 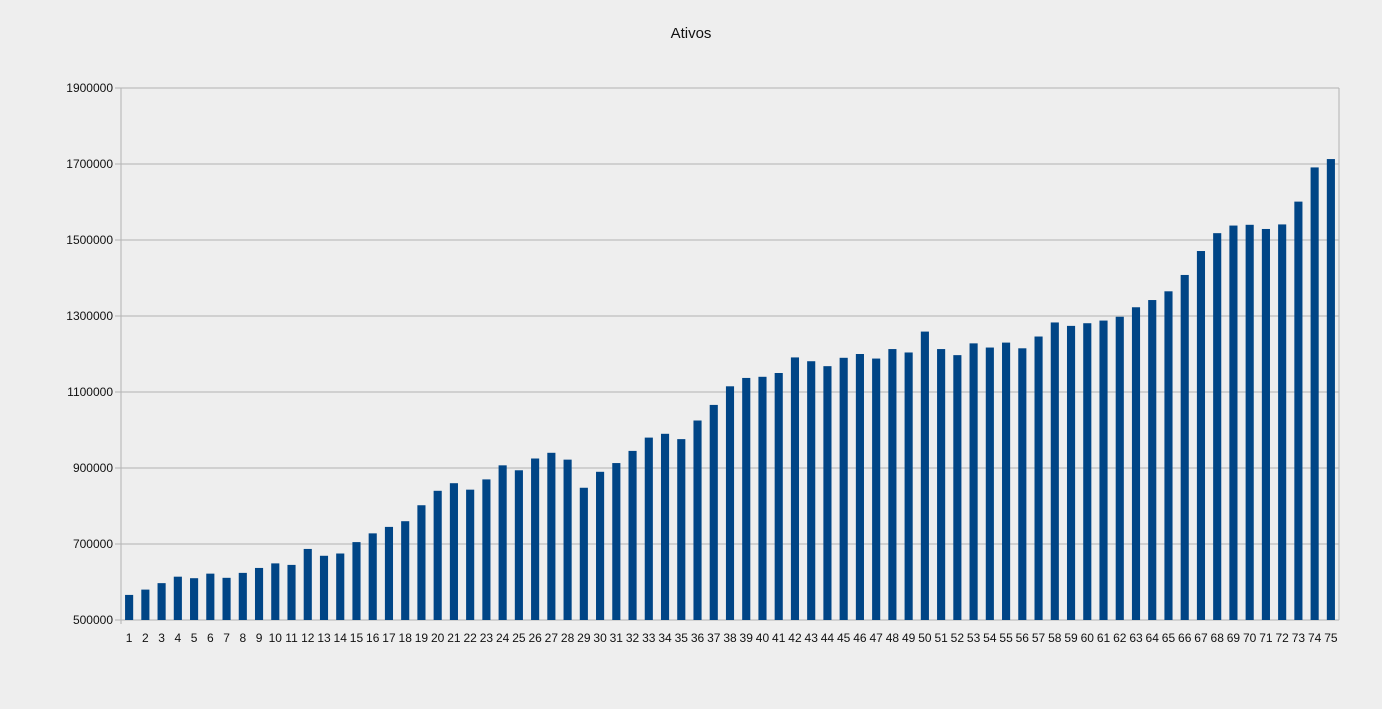 What do you see at coordinates (438, 638) in the screenshot?
I see `x-tick-label: 20` at bounding box center [438, 638].